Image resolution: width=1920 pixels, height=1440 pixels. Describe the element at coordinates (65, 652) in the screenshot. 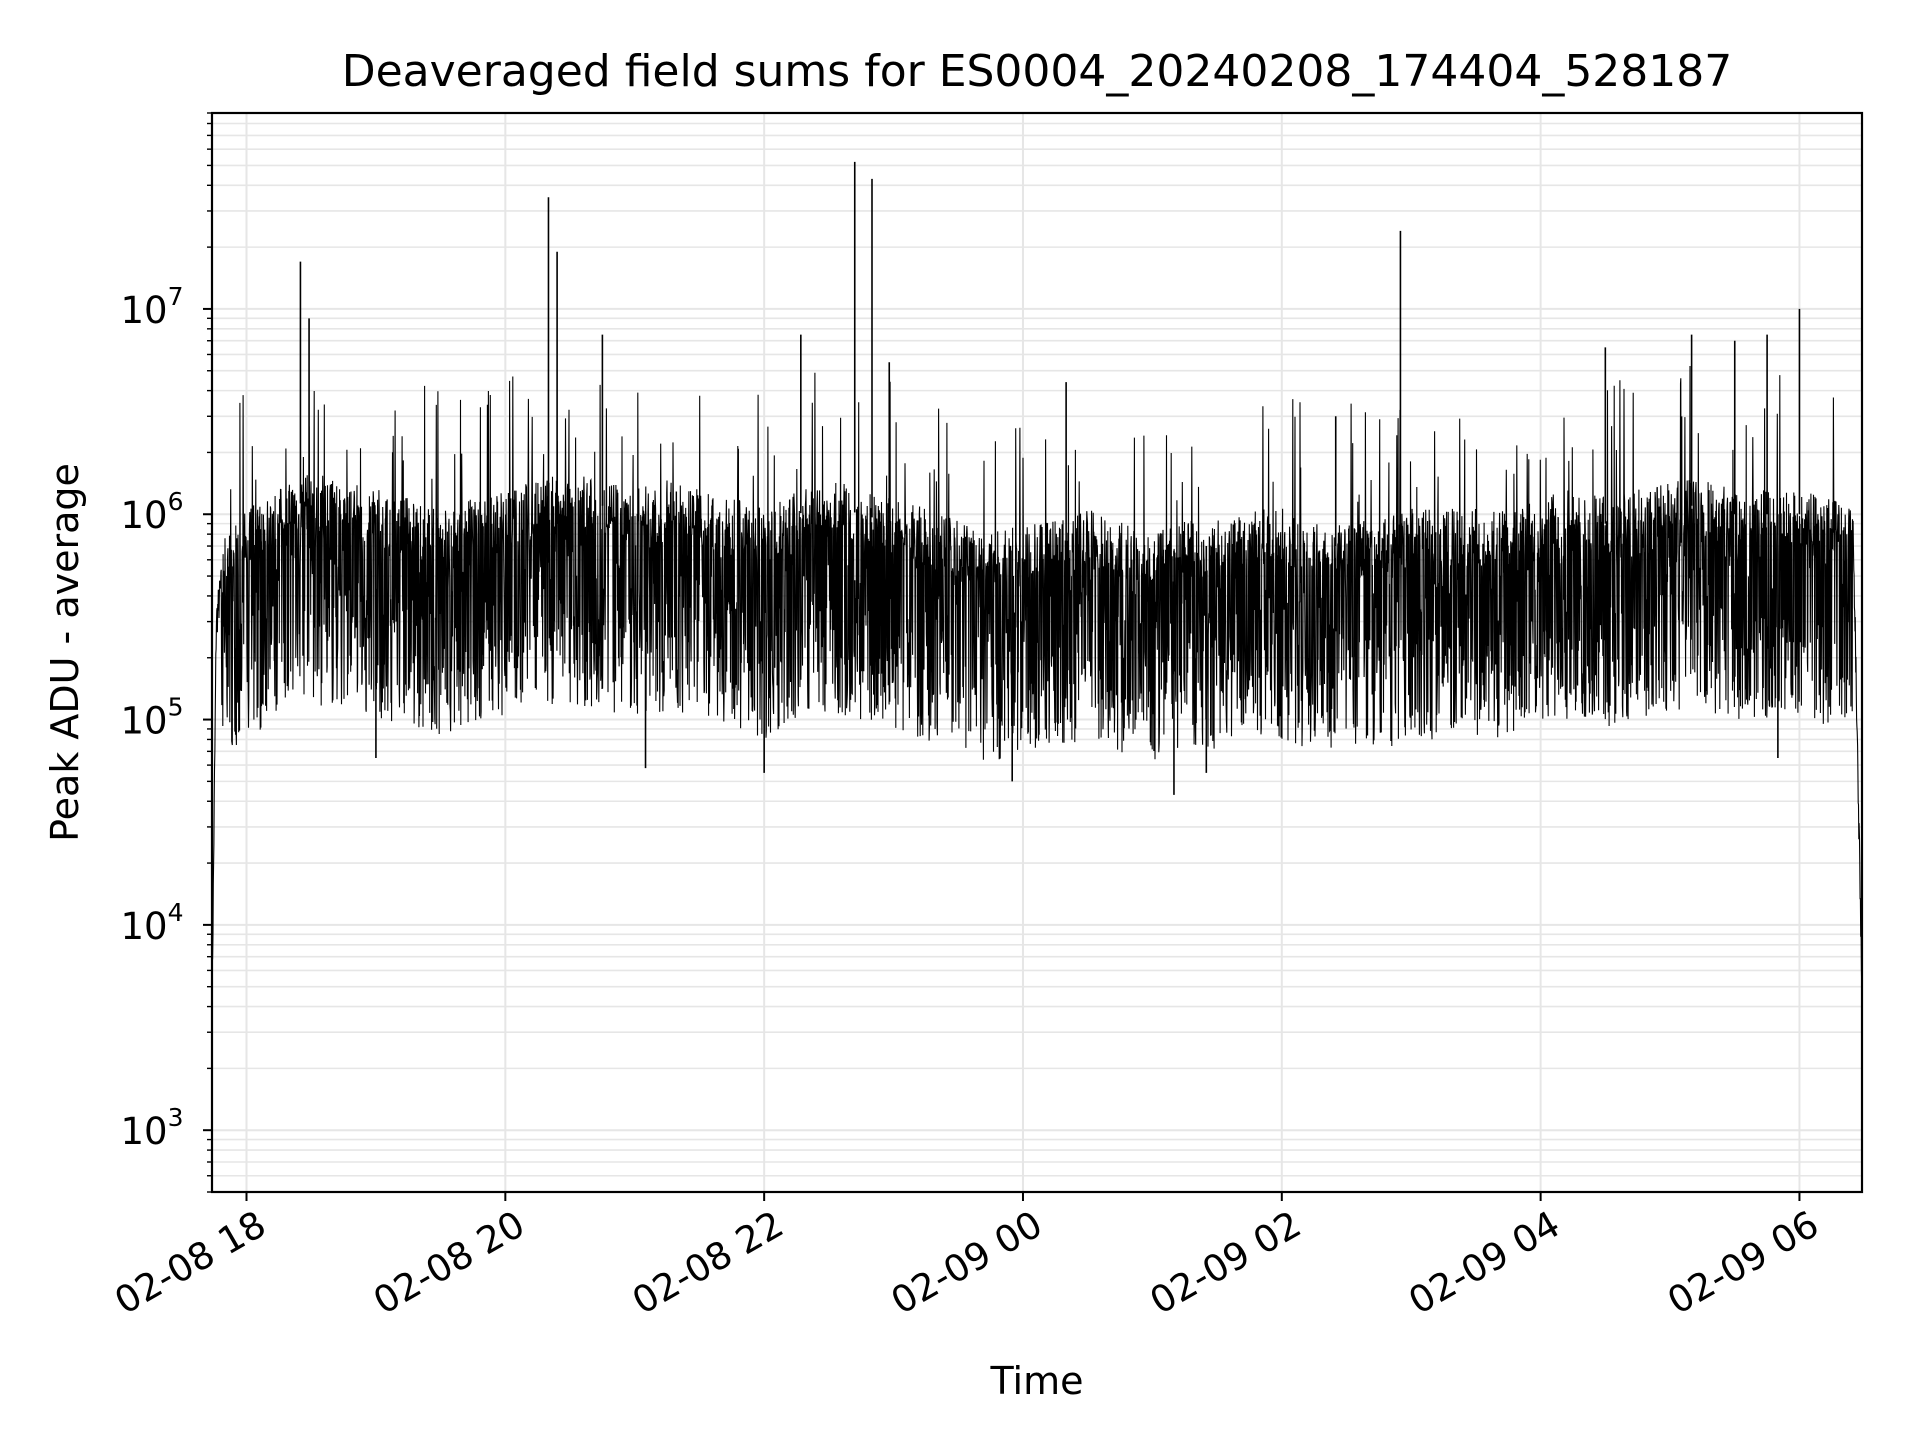

I see `y-axis-label: Peak ADU - average` at that location.